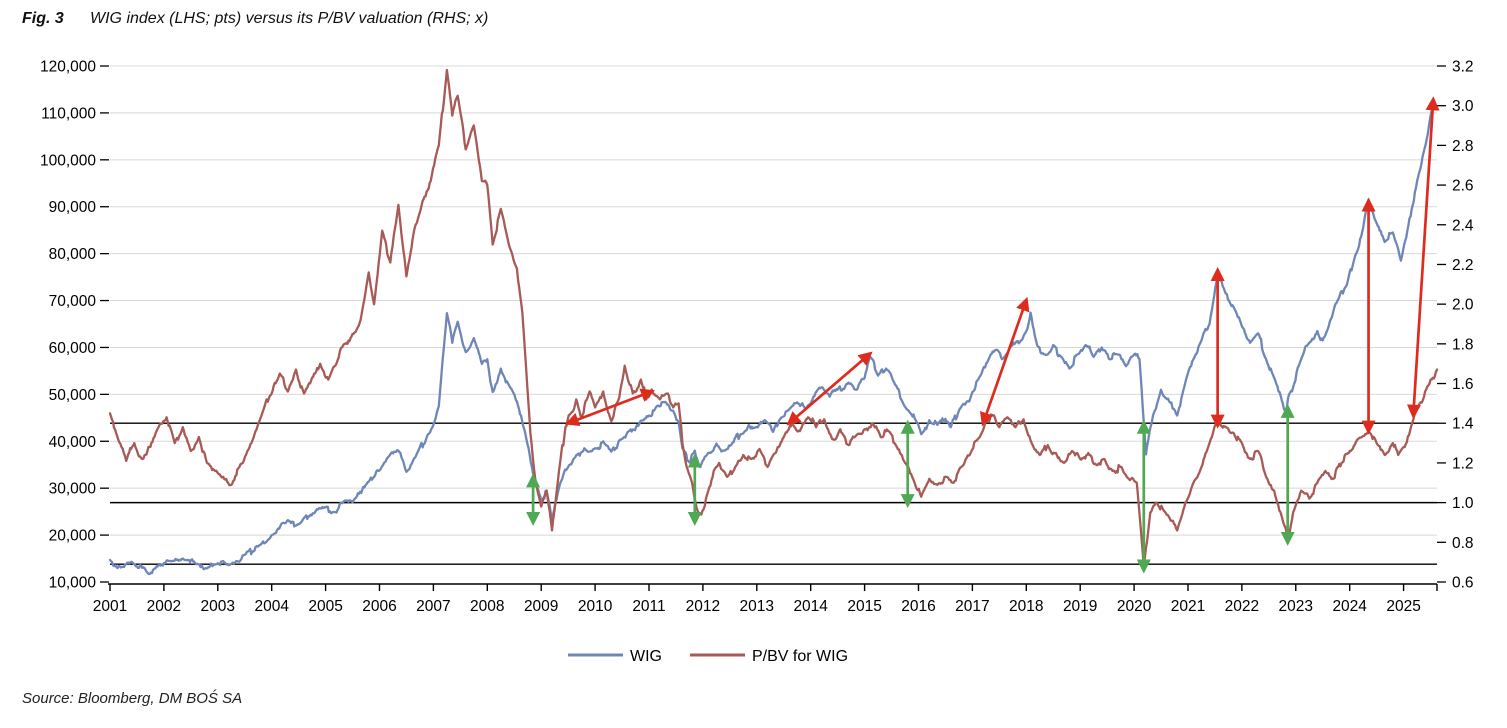 The image size is (1507, 728). I want to click on axis-tick-label: 2010, so click(595, 606).